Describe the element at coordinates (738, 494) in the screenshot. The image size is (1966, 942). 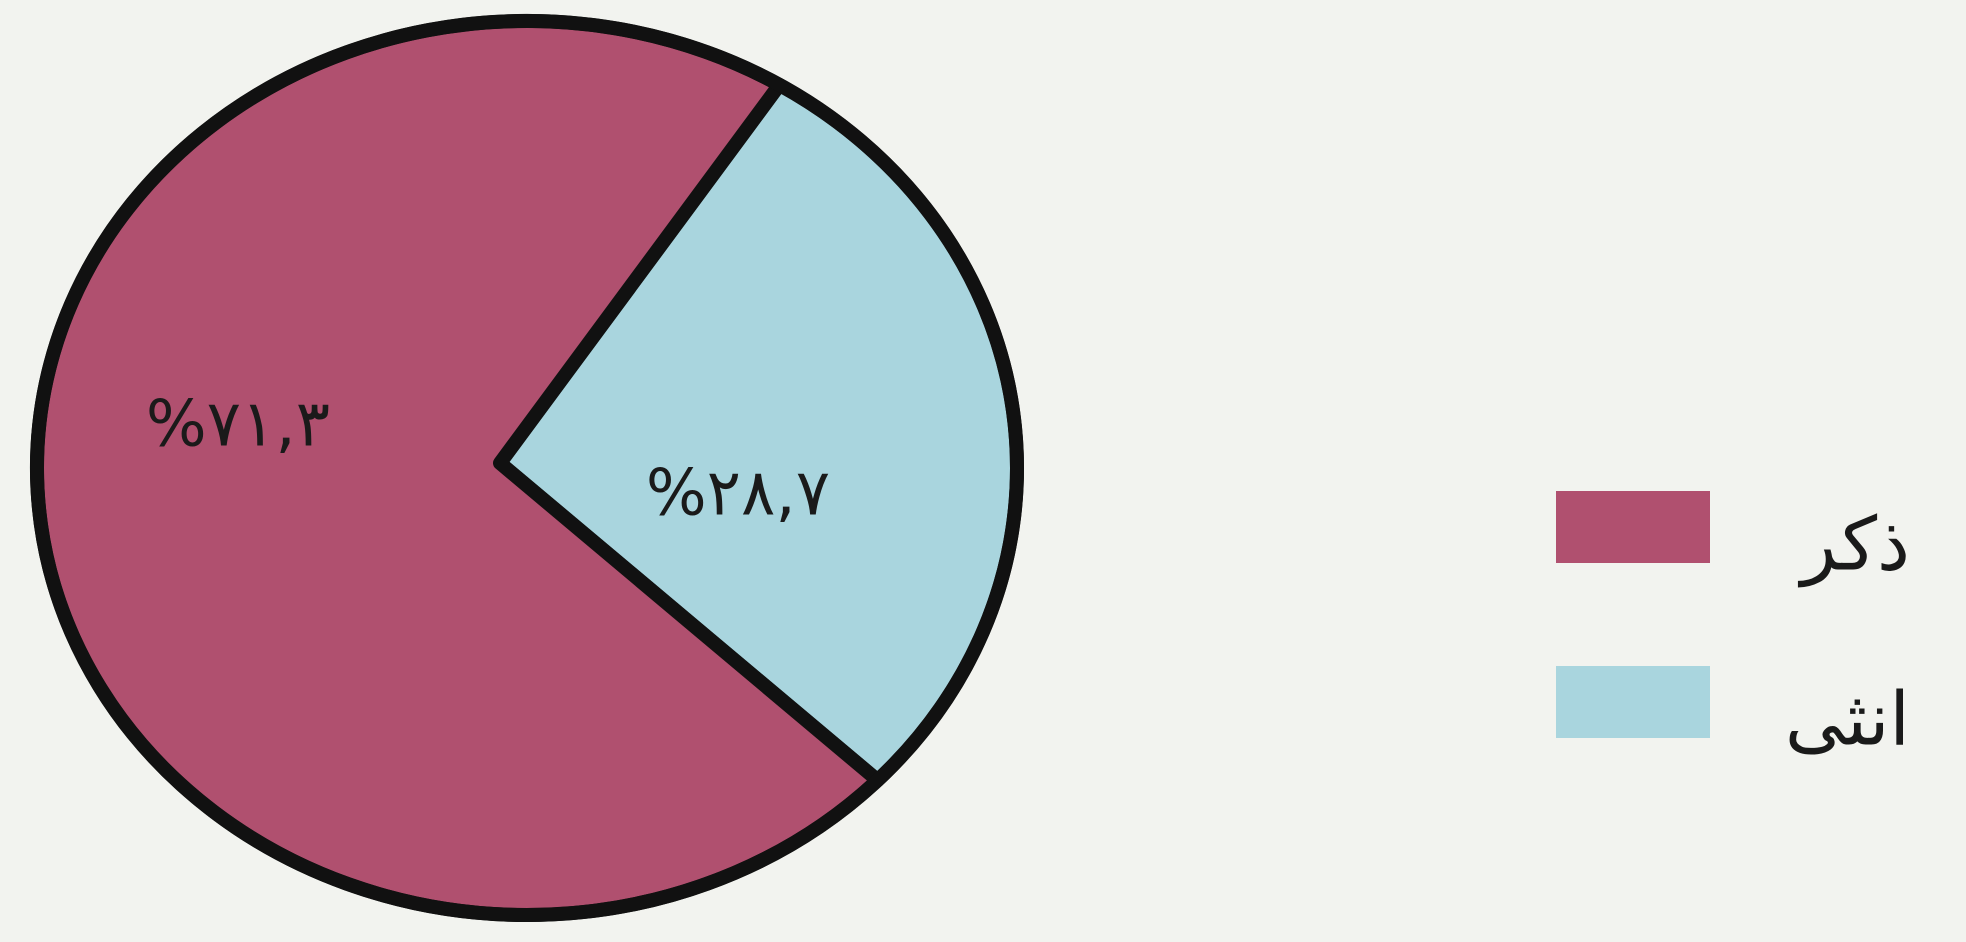
I see `value-label: %٢٨,٧` at that location.